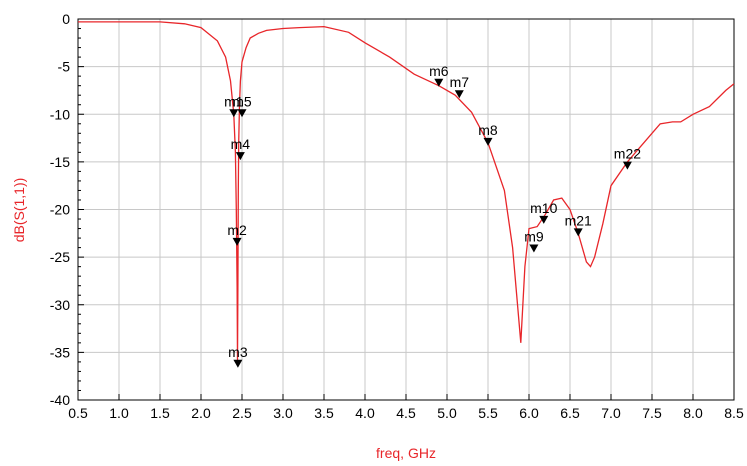 This screenshot has height=466, width=747. I want to click on marker-label-m6: m6, so click(439, 71).